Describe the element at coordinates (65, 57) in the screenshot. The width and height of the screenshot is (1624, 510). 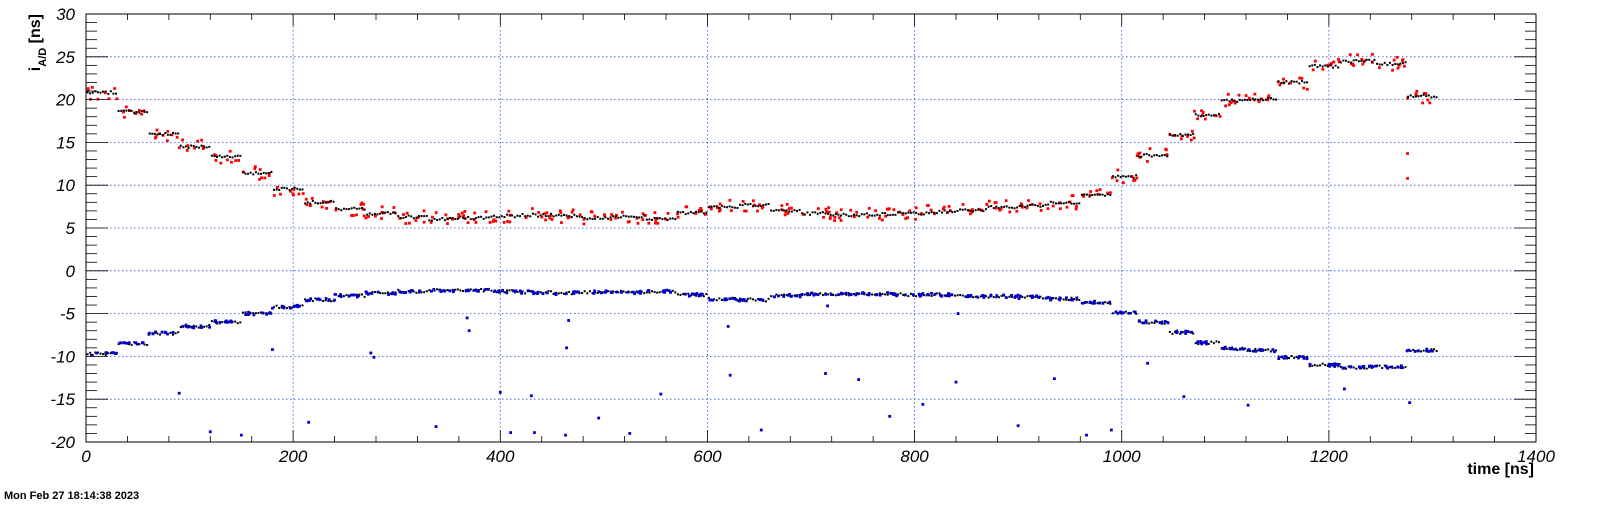
I see `y-tick-label: 25` at that location.